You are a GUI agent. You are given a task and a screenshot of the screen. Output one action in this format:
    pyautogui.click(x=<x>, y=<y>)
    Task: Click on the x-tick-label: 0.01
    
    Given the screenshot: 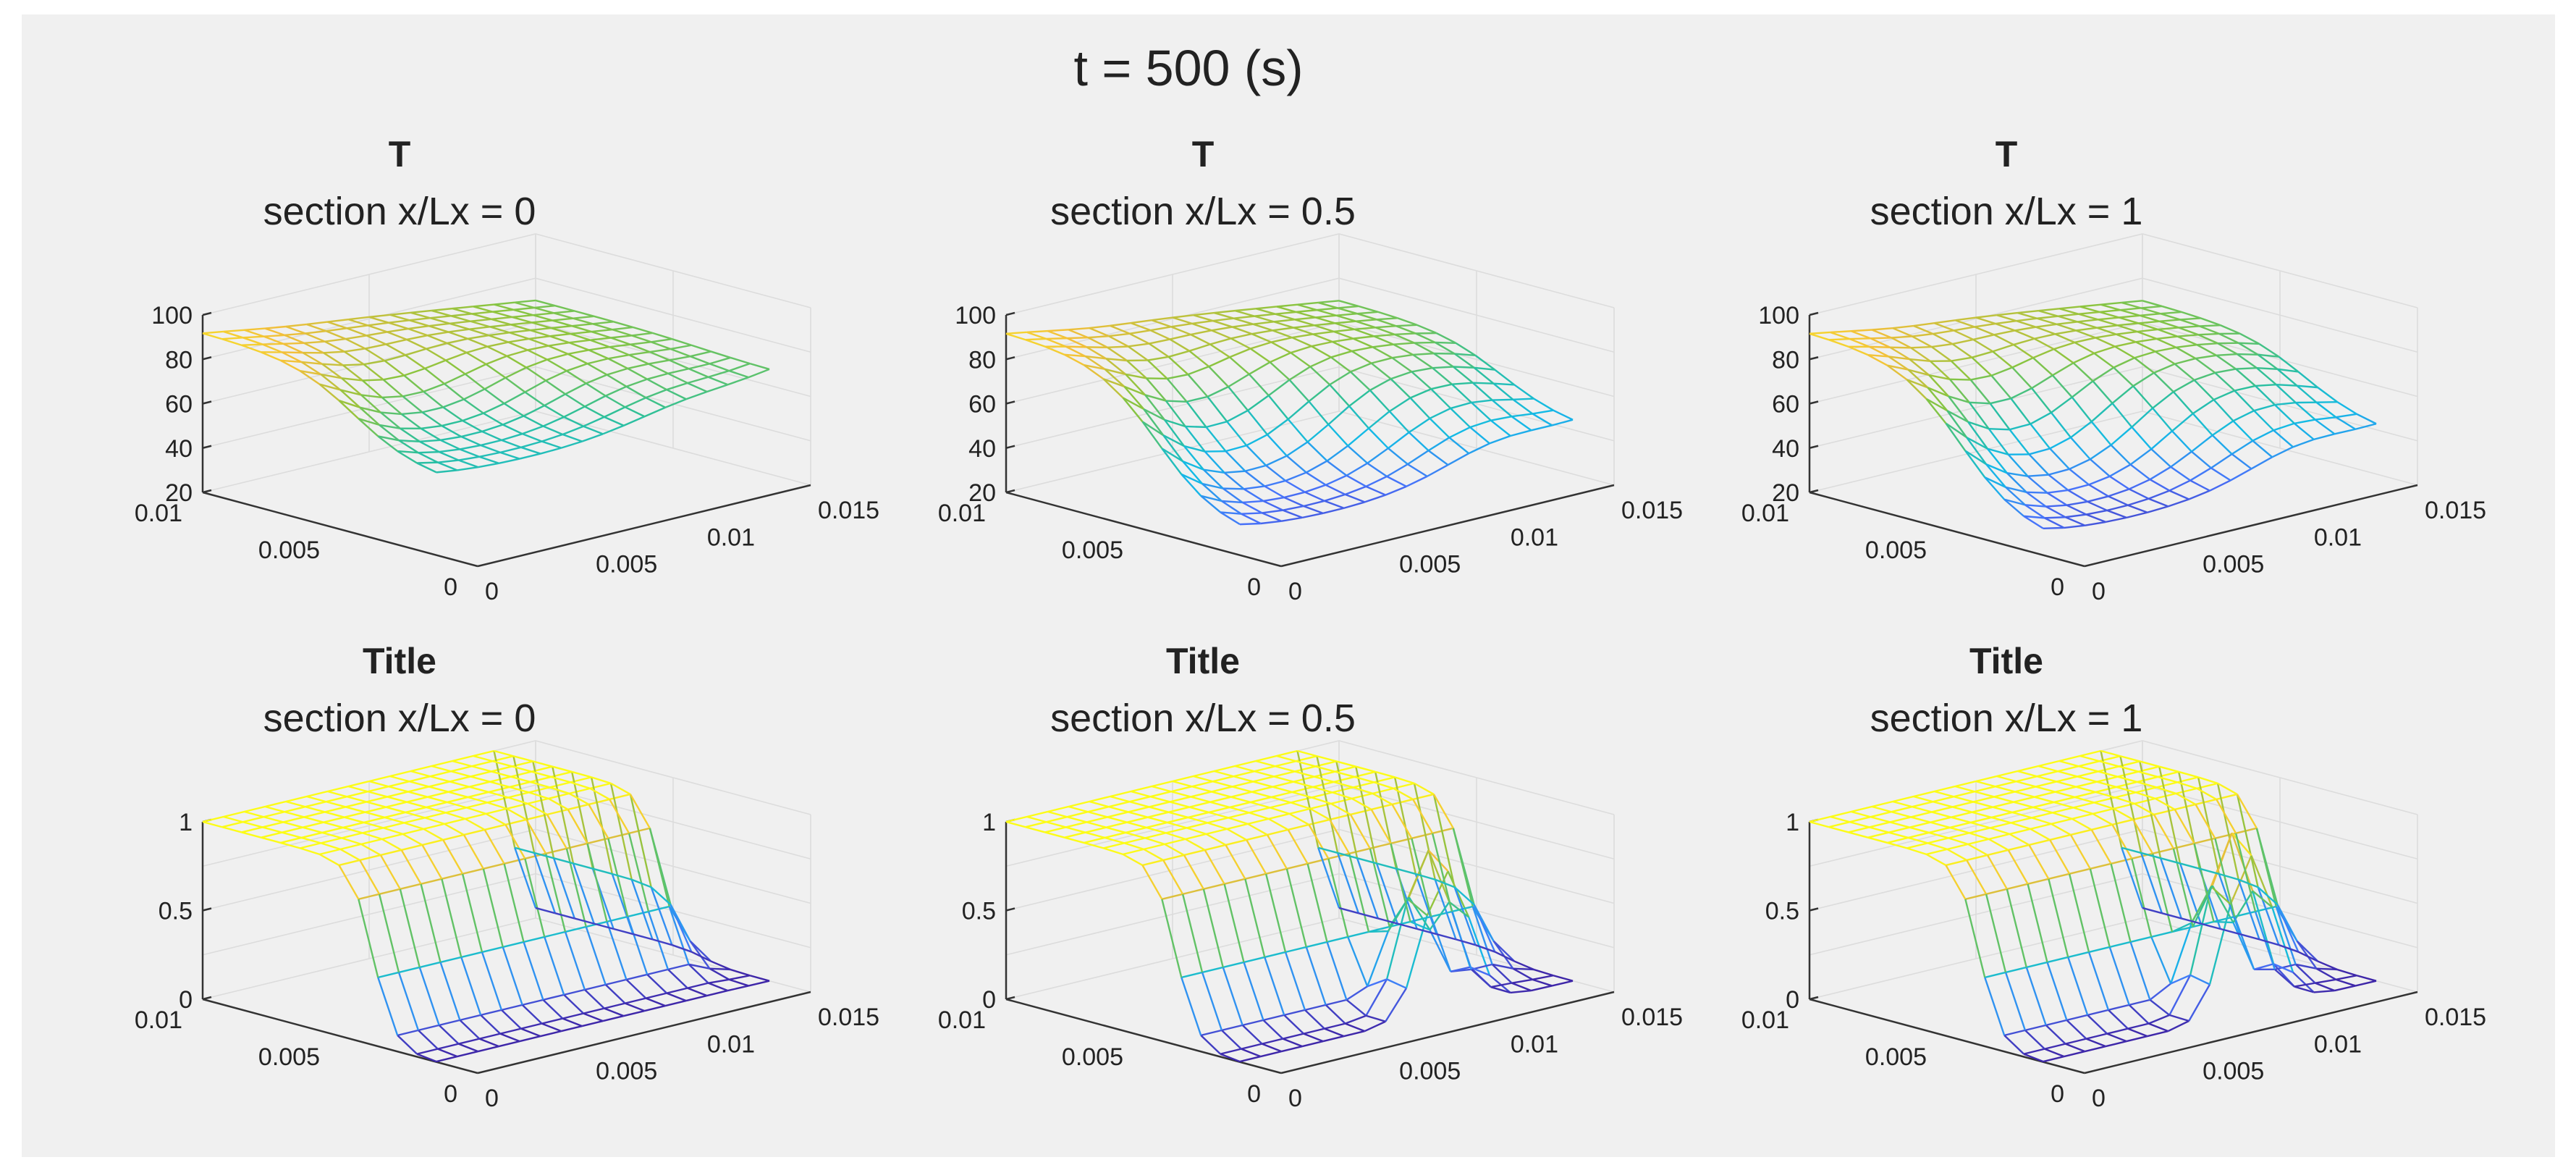 What is the action you would take?
    pyautogui.click(x=2338, y=1044)
    